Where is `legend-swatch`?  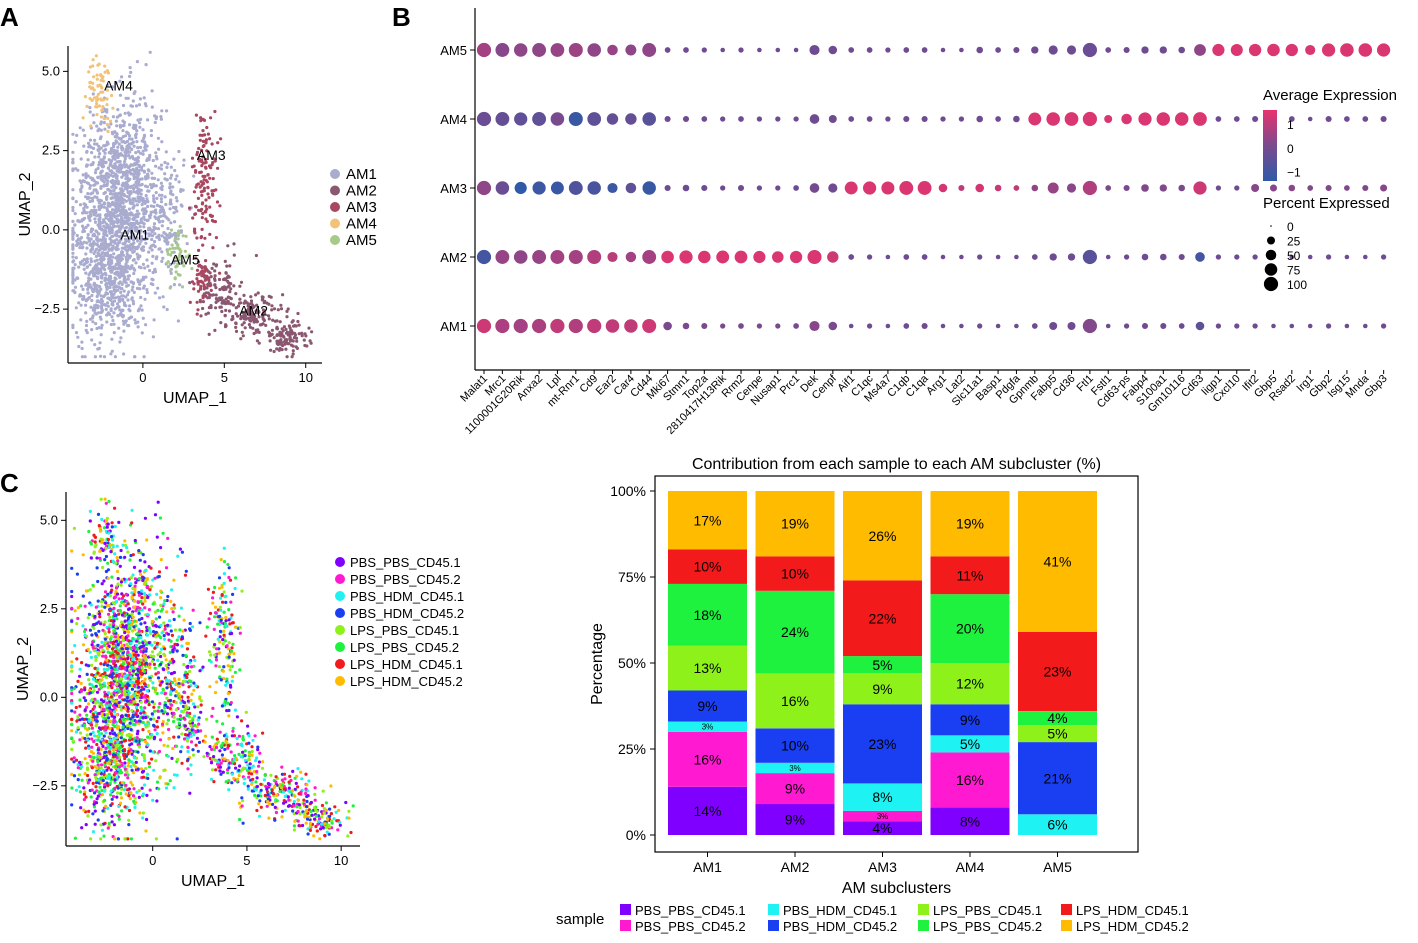
legend-swatch is located at coordinates (335, 190).